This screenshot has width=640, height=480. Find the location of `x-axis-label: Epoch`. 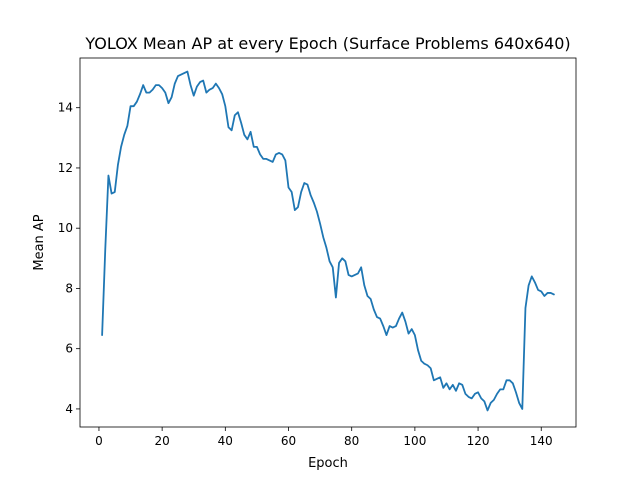

x-axis-label: Epoch is located at coordinates (328, 463).